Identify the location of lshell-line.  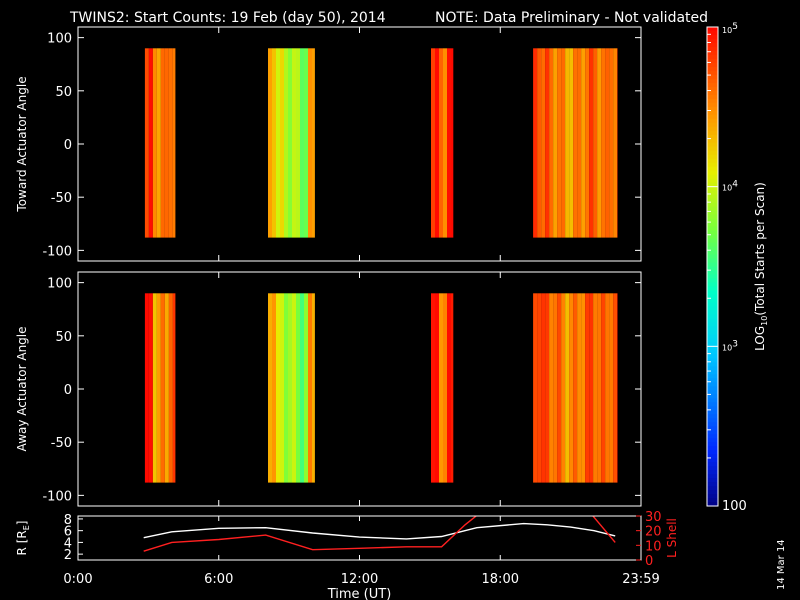
(604, 529).